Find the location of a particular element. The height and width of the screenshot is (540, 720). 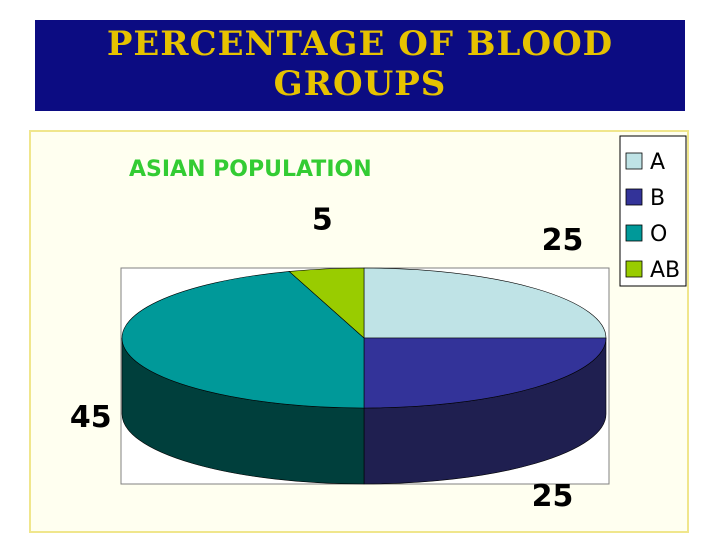

data-label-ab: 5 is located at coordinates (322, 219).